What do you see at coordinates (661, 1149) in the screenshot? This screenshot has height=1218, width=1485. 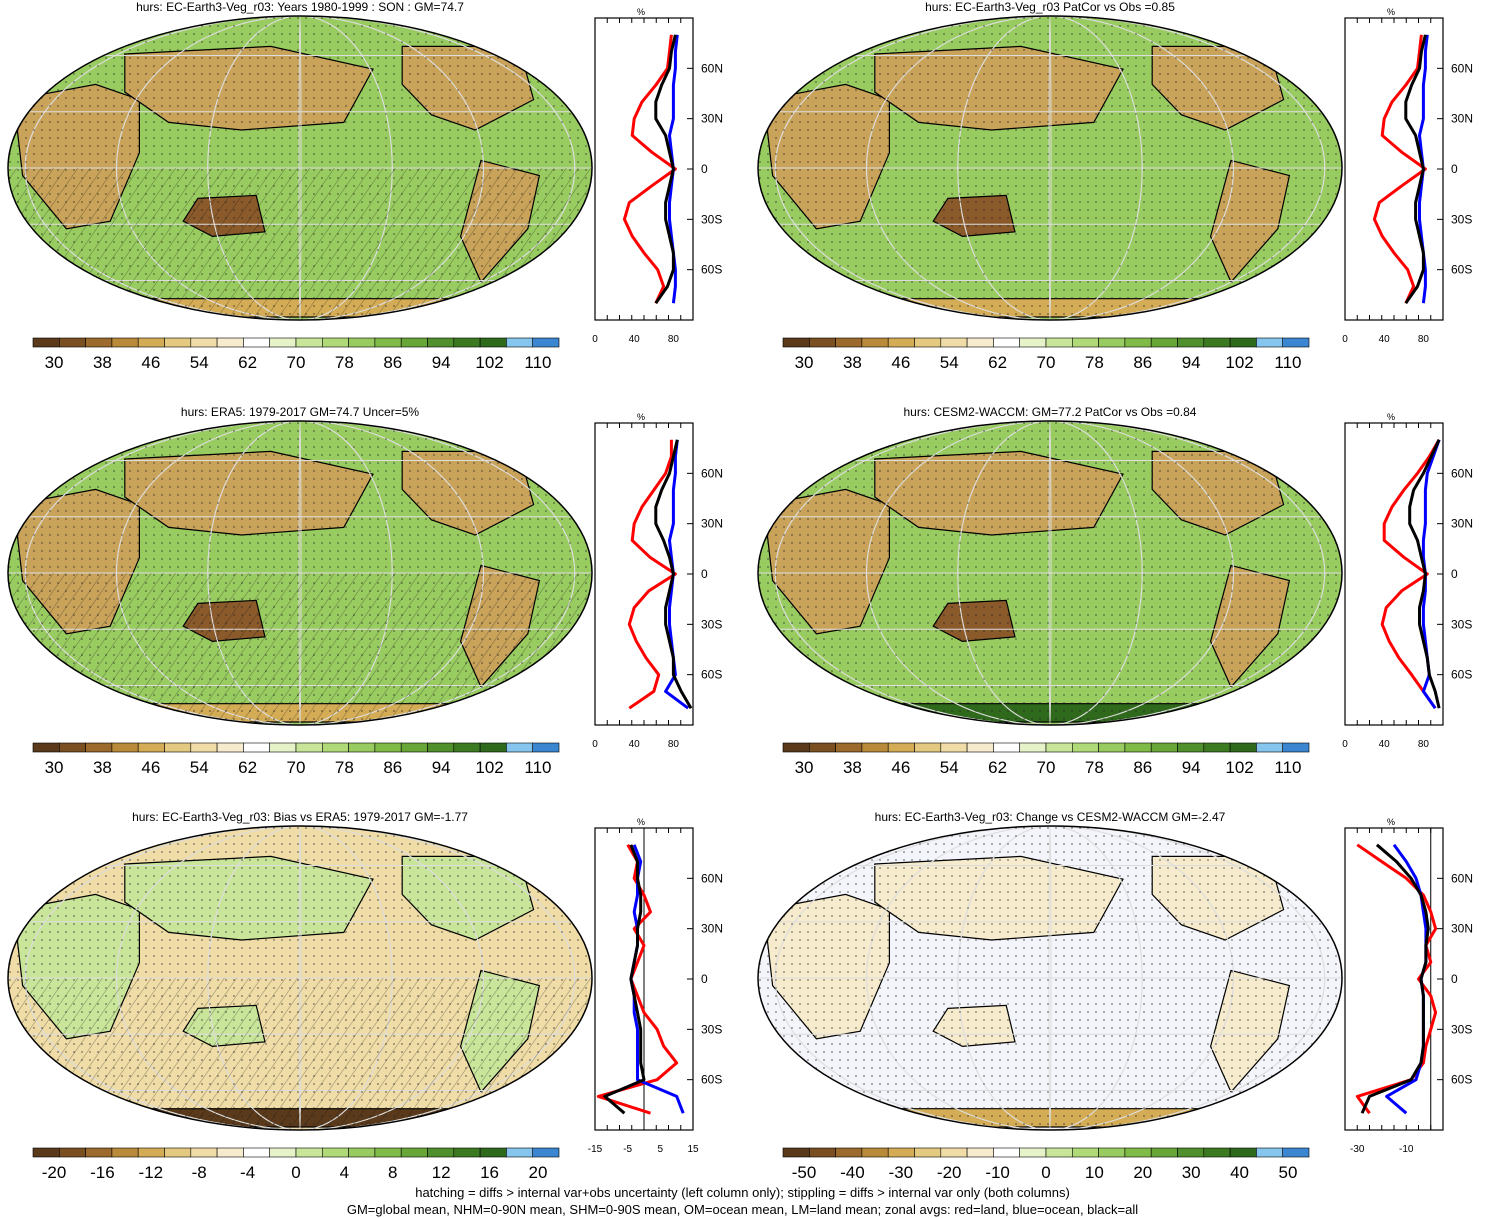 I see `profile-xtick-label: 5` at bounding box center [661, 1149].